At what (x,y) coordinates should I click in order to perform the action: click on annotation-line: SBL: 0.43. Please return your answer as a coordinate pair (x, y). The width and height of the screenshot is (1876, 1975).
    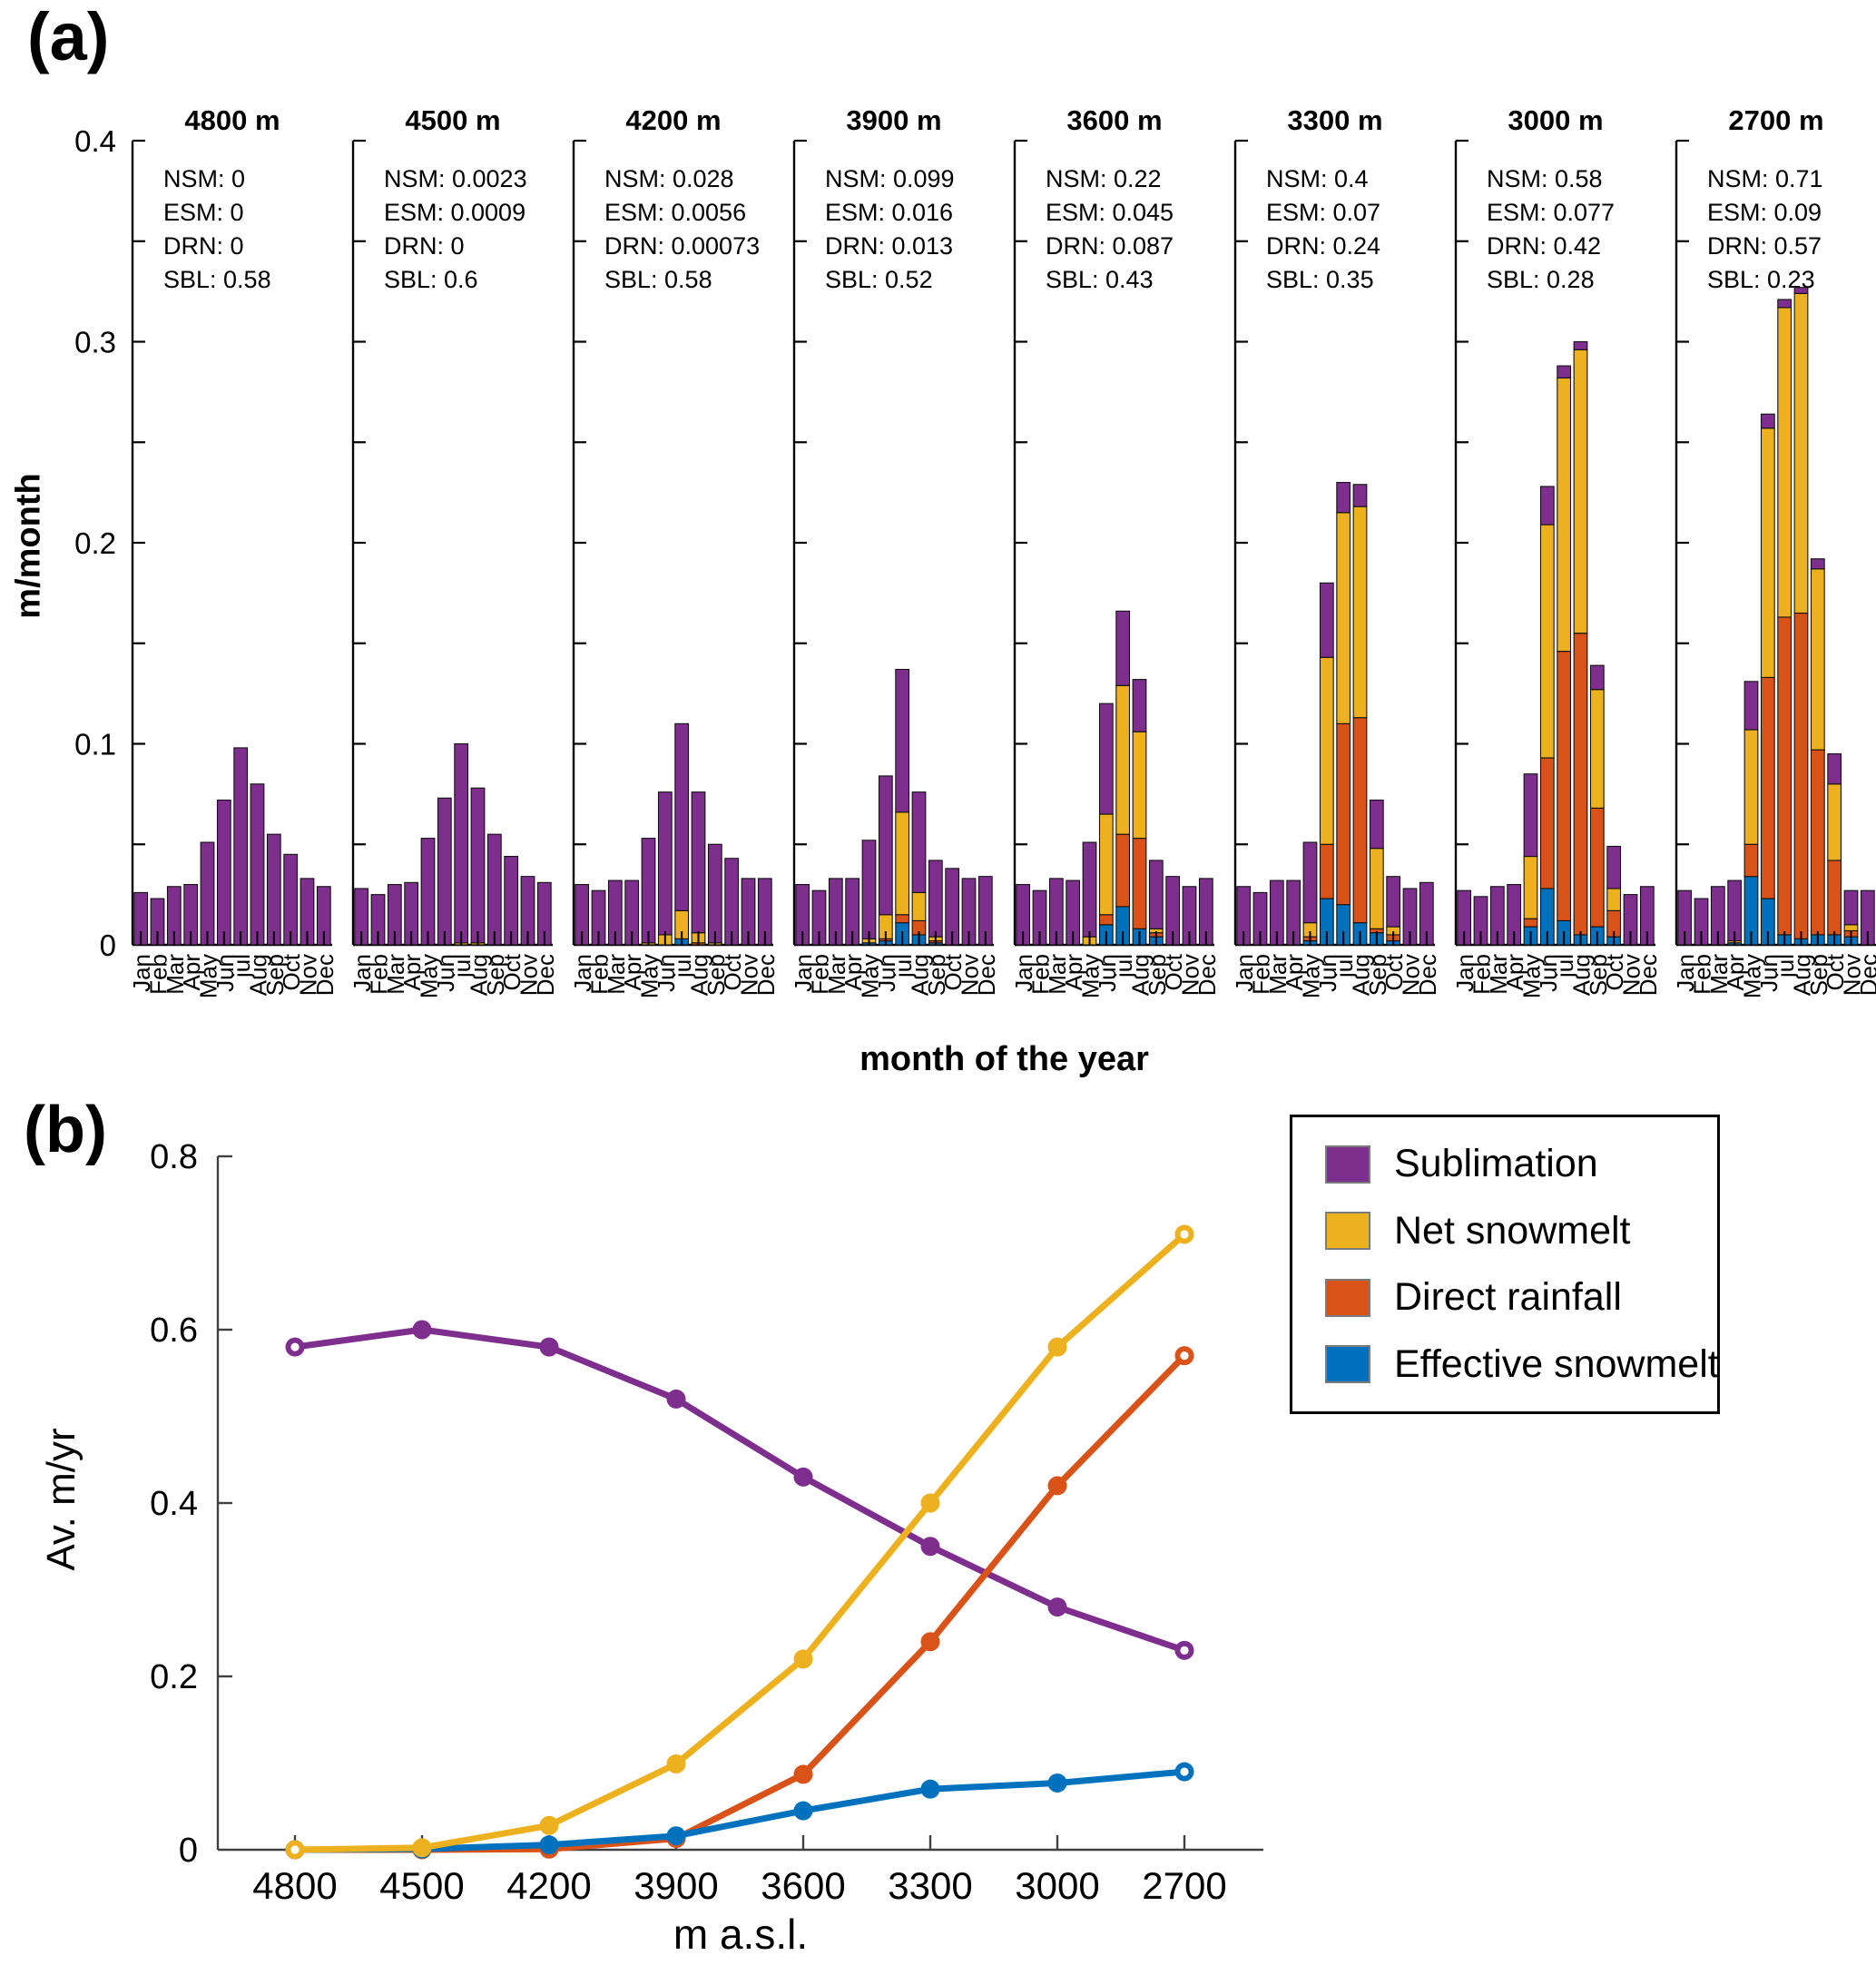
    Looking at the image, I should click on (1100, 279).